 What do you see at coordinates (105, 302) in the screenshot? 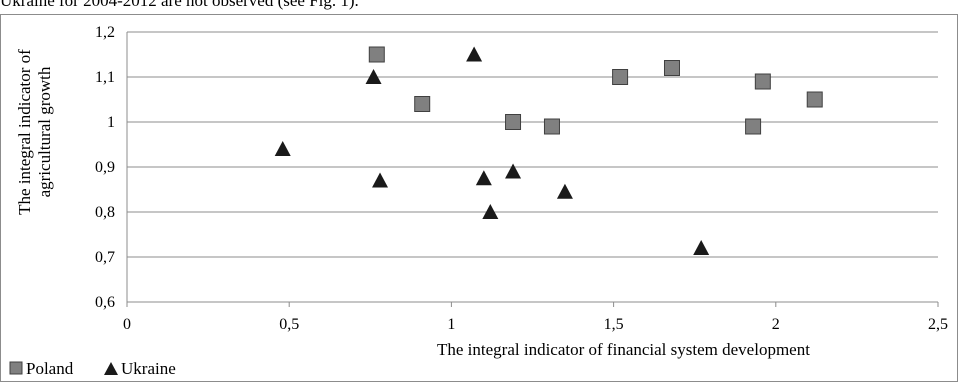
I see `y-tick-label-0: 0,6` at bounding box center [105, 302].